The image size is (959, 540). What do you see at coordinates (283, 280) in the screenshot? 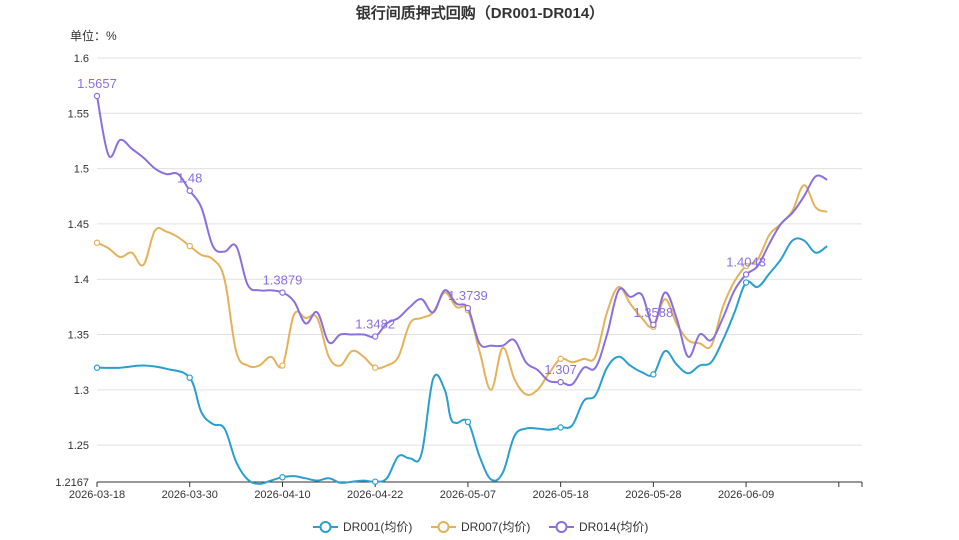
I see `data-label: 1.3879` at bounding box center [283, 280].